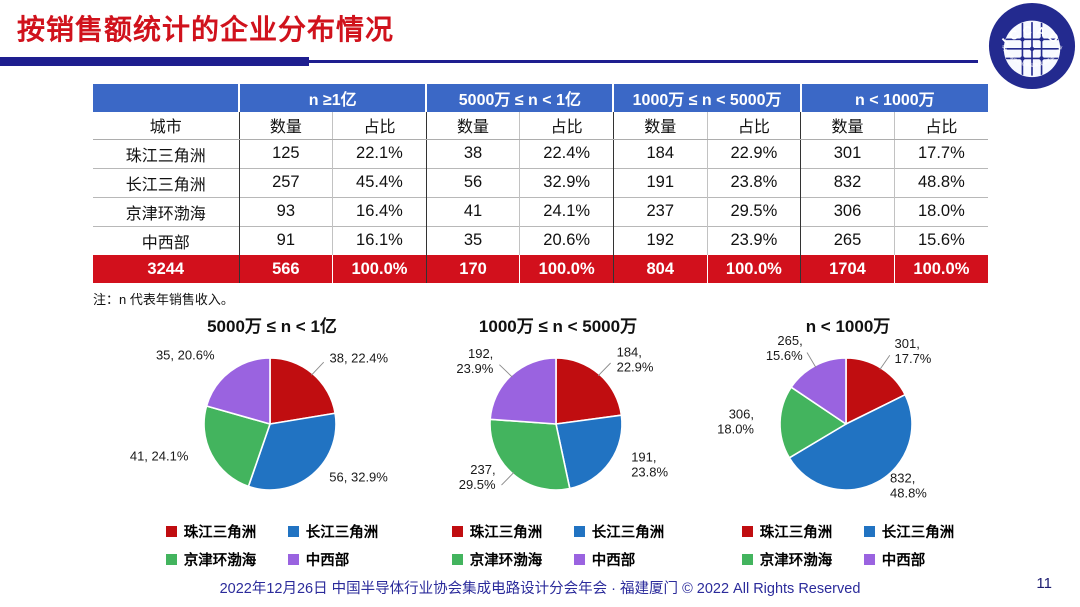  What do you see at coordinates (166, 182) in the screenshot?
I see `city-cell: 长江三角洲` at bounding box center [166, 182].